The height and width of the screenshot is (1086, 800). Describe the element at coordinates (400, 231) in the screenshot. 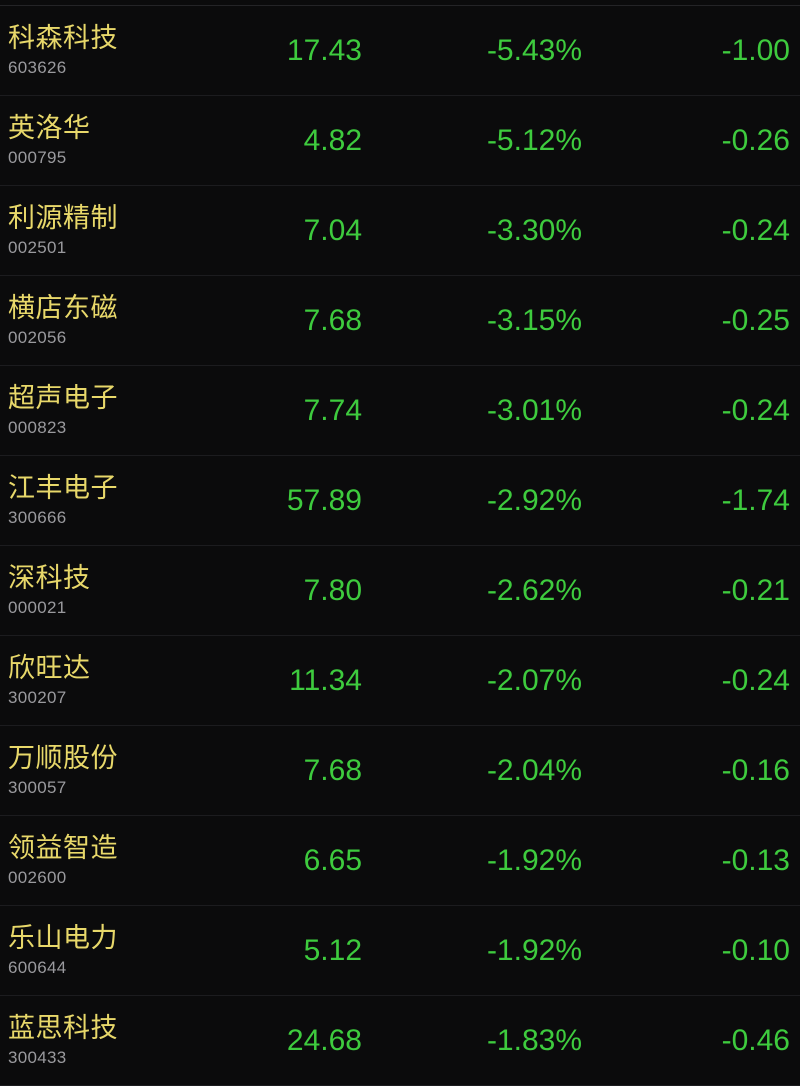

I see `table-row: 利源精制 002501 7.04 -3.30% -0.24` at that location.